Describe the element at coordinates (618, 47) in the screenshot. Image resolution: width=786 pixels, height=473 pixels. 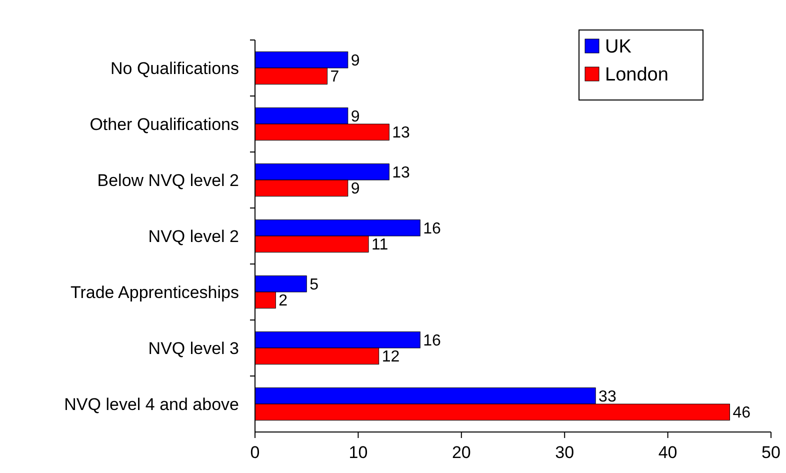
I see `legend-label: UK` at that location.